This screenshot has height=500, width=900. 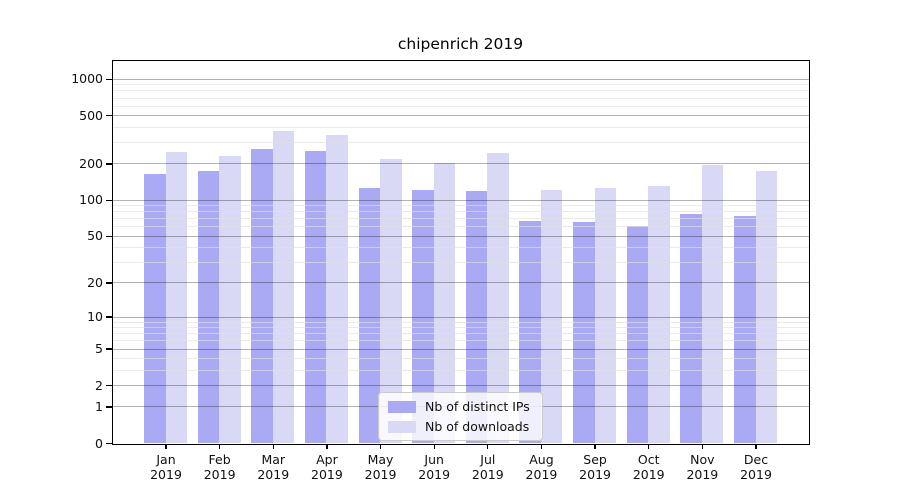 I want to click on bar-mar-ips, so click(x=262, y=296).